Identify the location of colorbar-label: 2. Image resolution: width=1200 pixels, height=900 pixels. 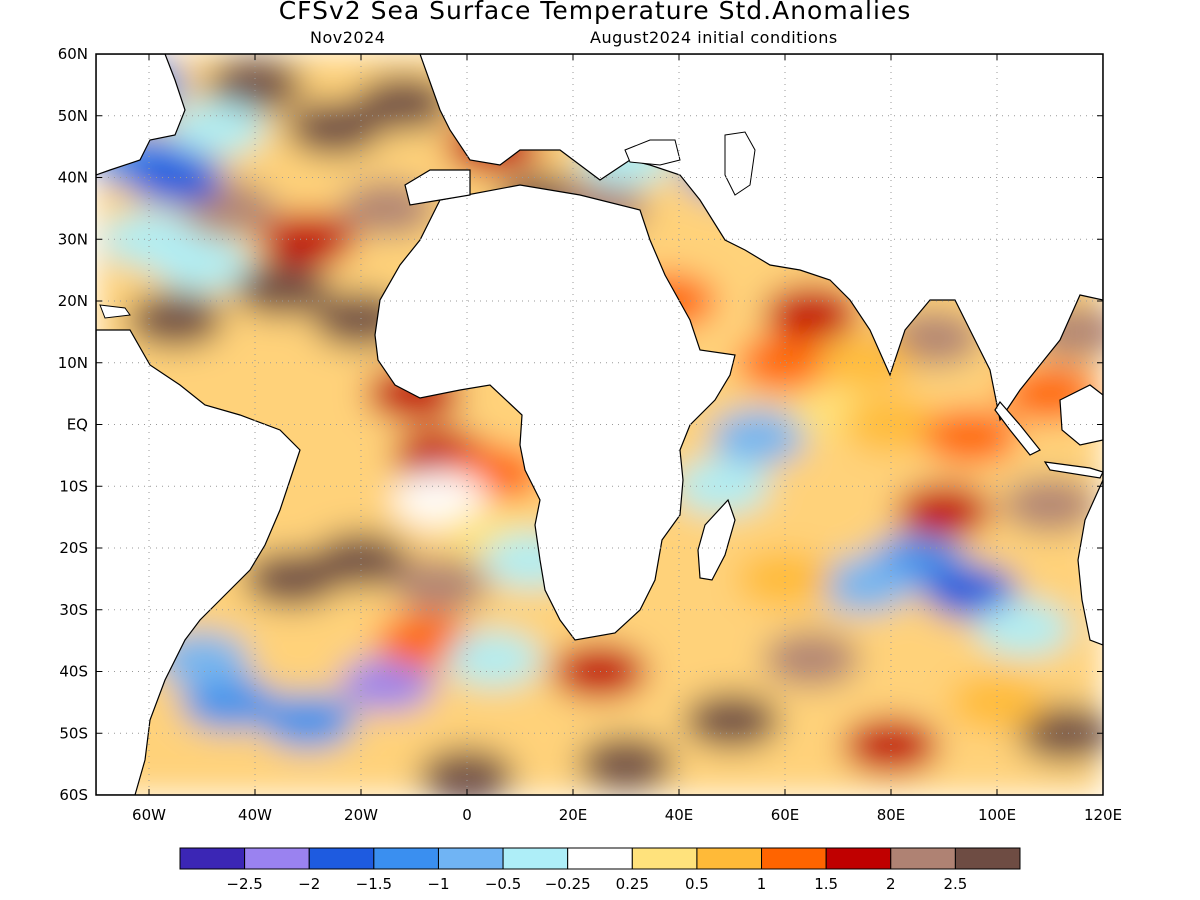
(891, 884).